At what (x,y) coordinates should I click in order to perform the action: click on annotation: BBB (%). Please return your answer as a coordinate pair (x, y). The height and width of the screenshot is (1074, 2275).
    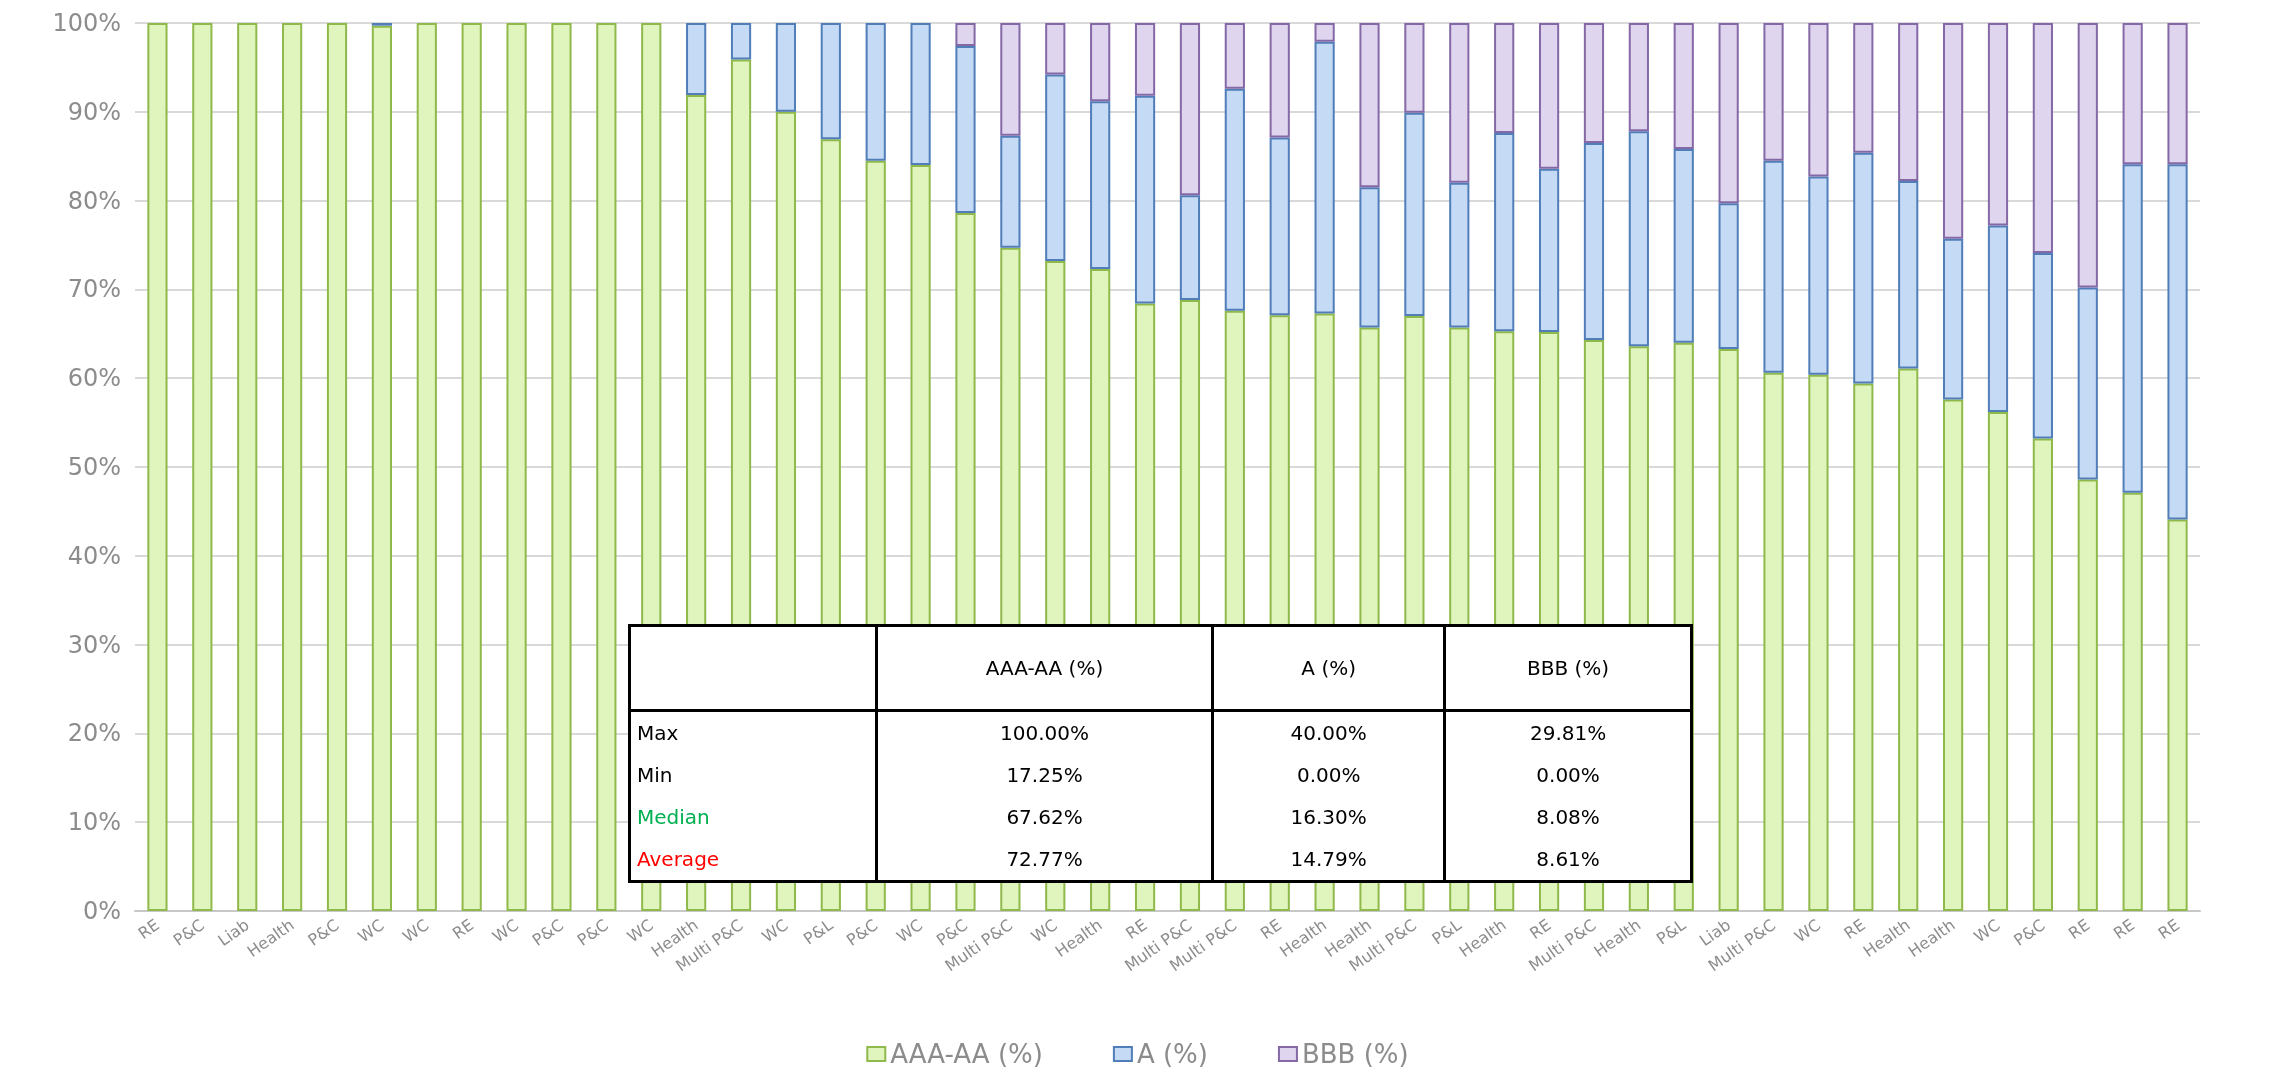
    Looking at the image, I should click on (1568, 668).